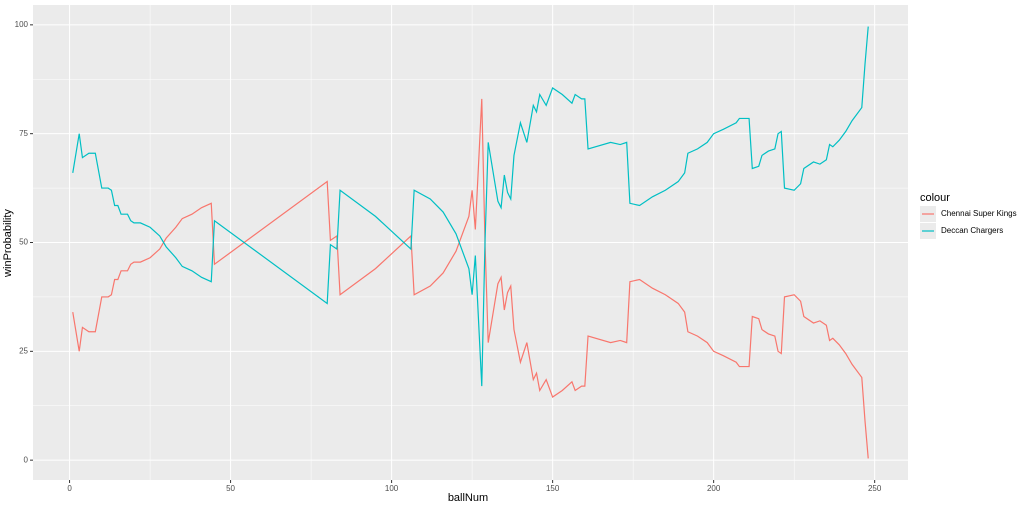 This screenshot has width=1023, height=508. What do you see at coordinates (468, 498) in the screenshot?
I see `x-axis-title: ballNum` at bounding box center [468, 498].